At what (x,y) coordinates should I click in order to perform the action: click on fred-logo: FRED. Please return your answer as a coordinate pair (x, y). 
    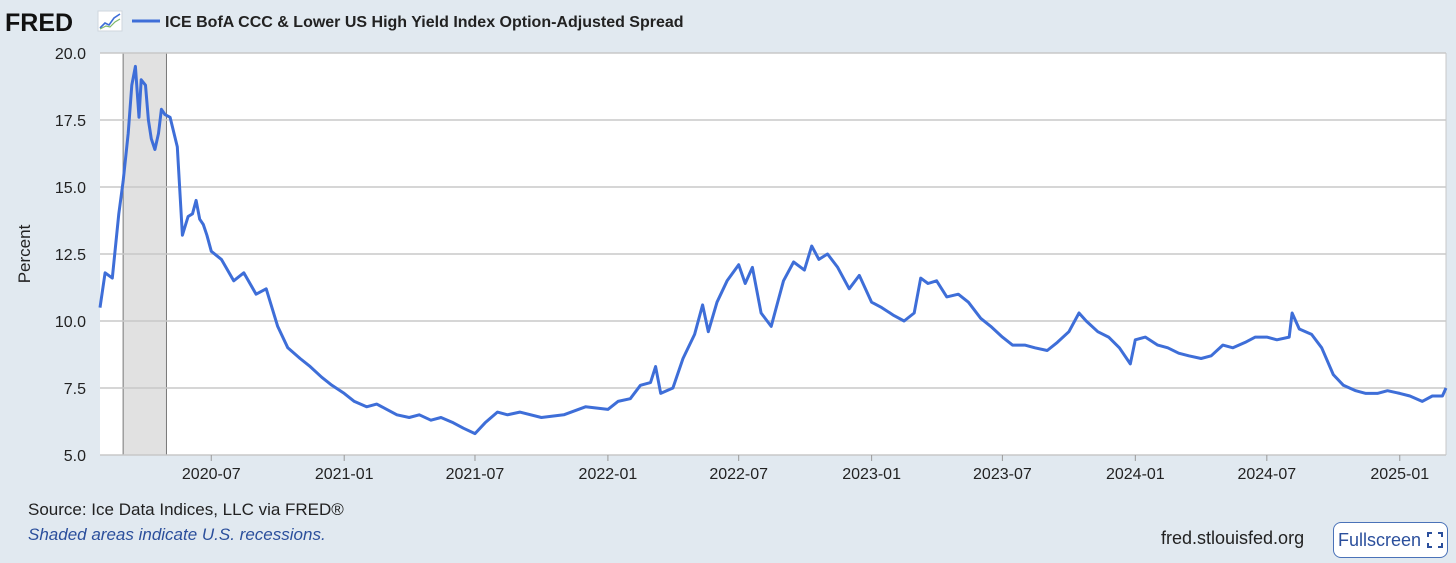
    Looking at the image, I should click on (64, 23).